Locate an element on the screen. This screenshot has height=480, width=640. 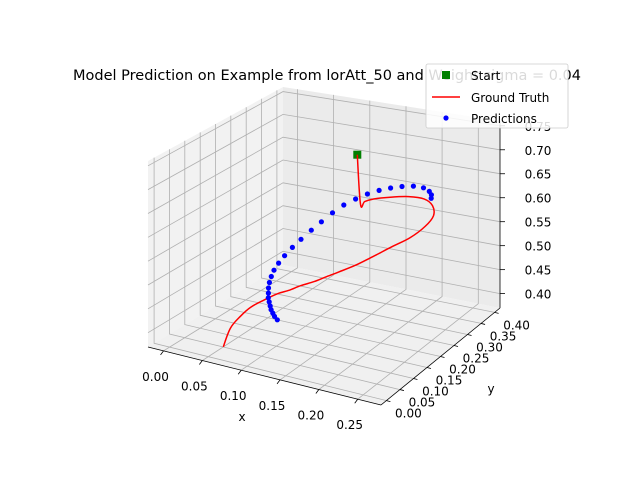
y-tick-label: 0.00 is located at coordinates (408, 414).